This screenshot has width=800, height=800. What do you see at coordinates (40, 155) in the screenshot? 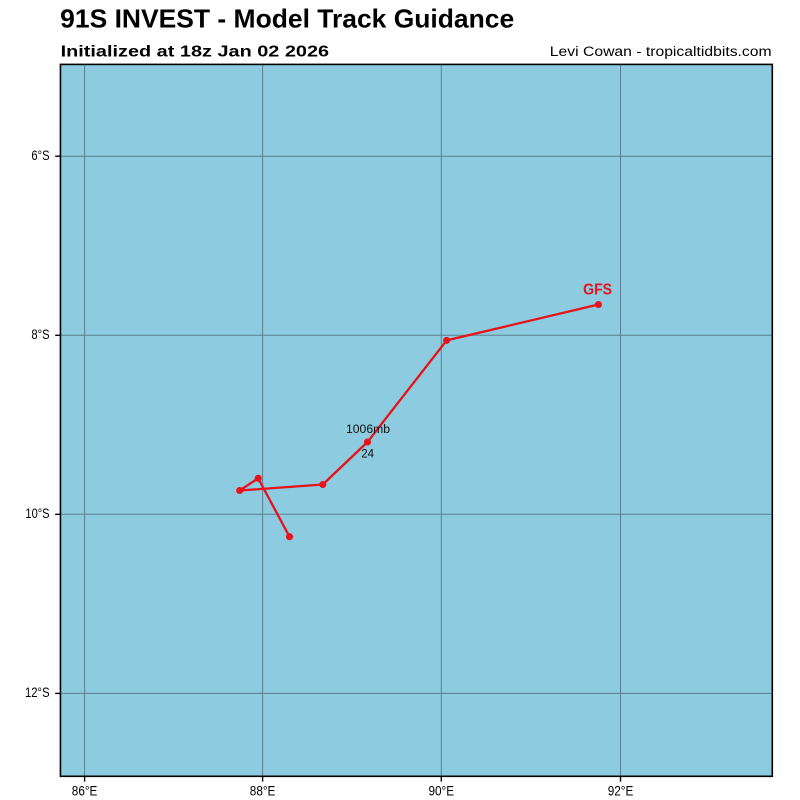
I see `svg-text: 6°S` at bounding box center [40, 155].